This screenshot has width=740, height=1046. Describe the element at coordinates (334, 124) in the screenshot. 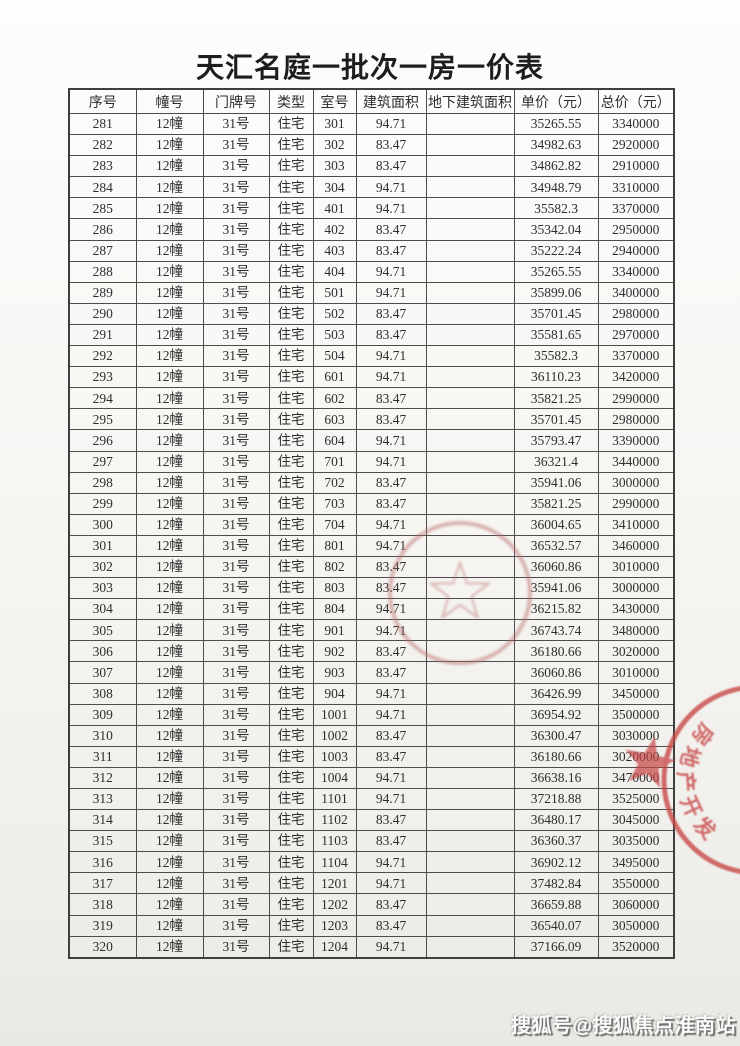

I see `cell-room: 301` at that location.